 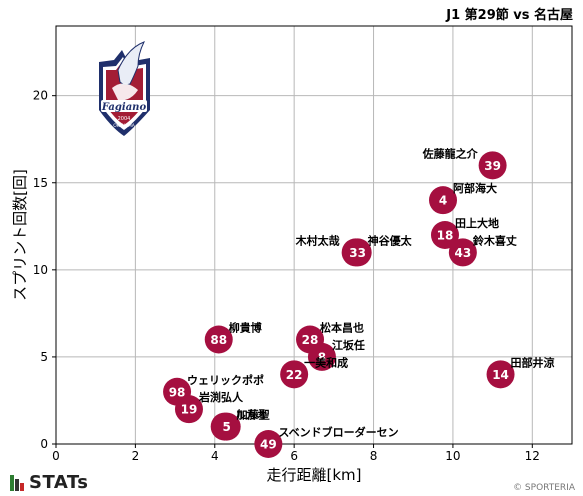 I want to click on team-logo: Fagiano 2004 OKAYAMA, so click(x=124, y=88).